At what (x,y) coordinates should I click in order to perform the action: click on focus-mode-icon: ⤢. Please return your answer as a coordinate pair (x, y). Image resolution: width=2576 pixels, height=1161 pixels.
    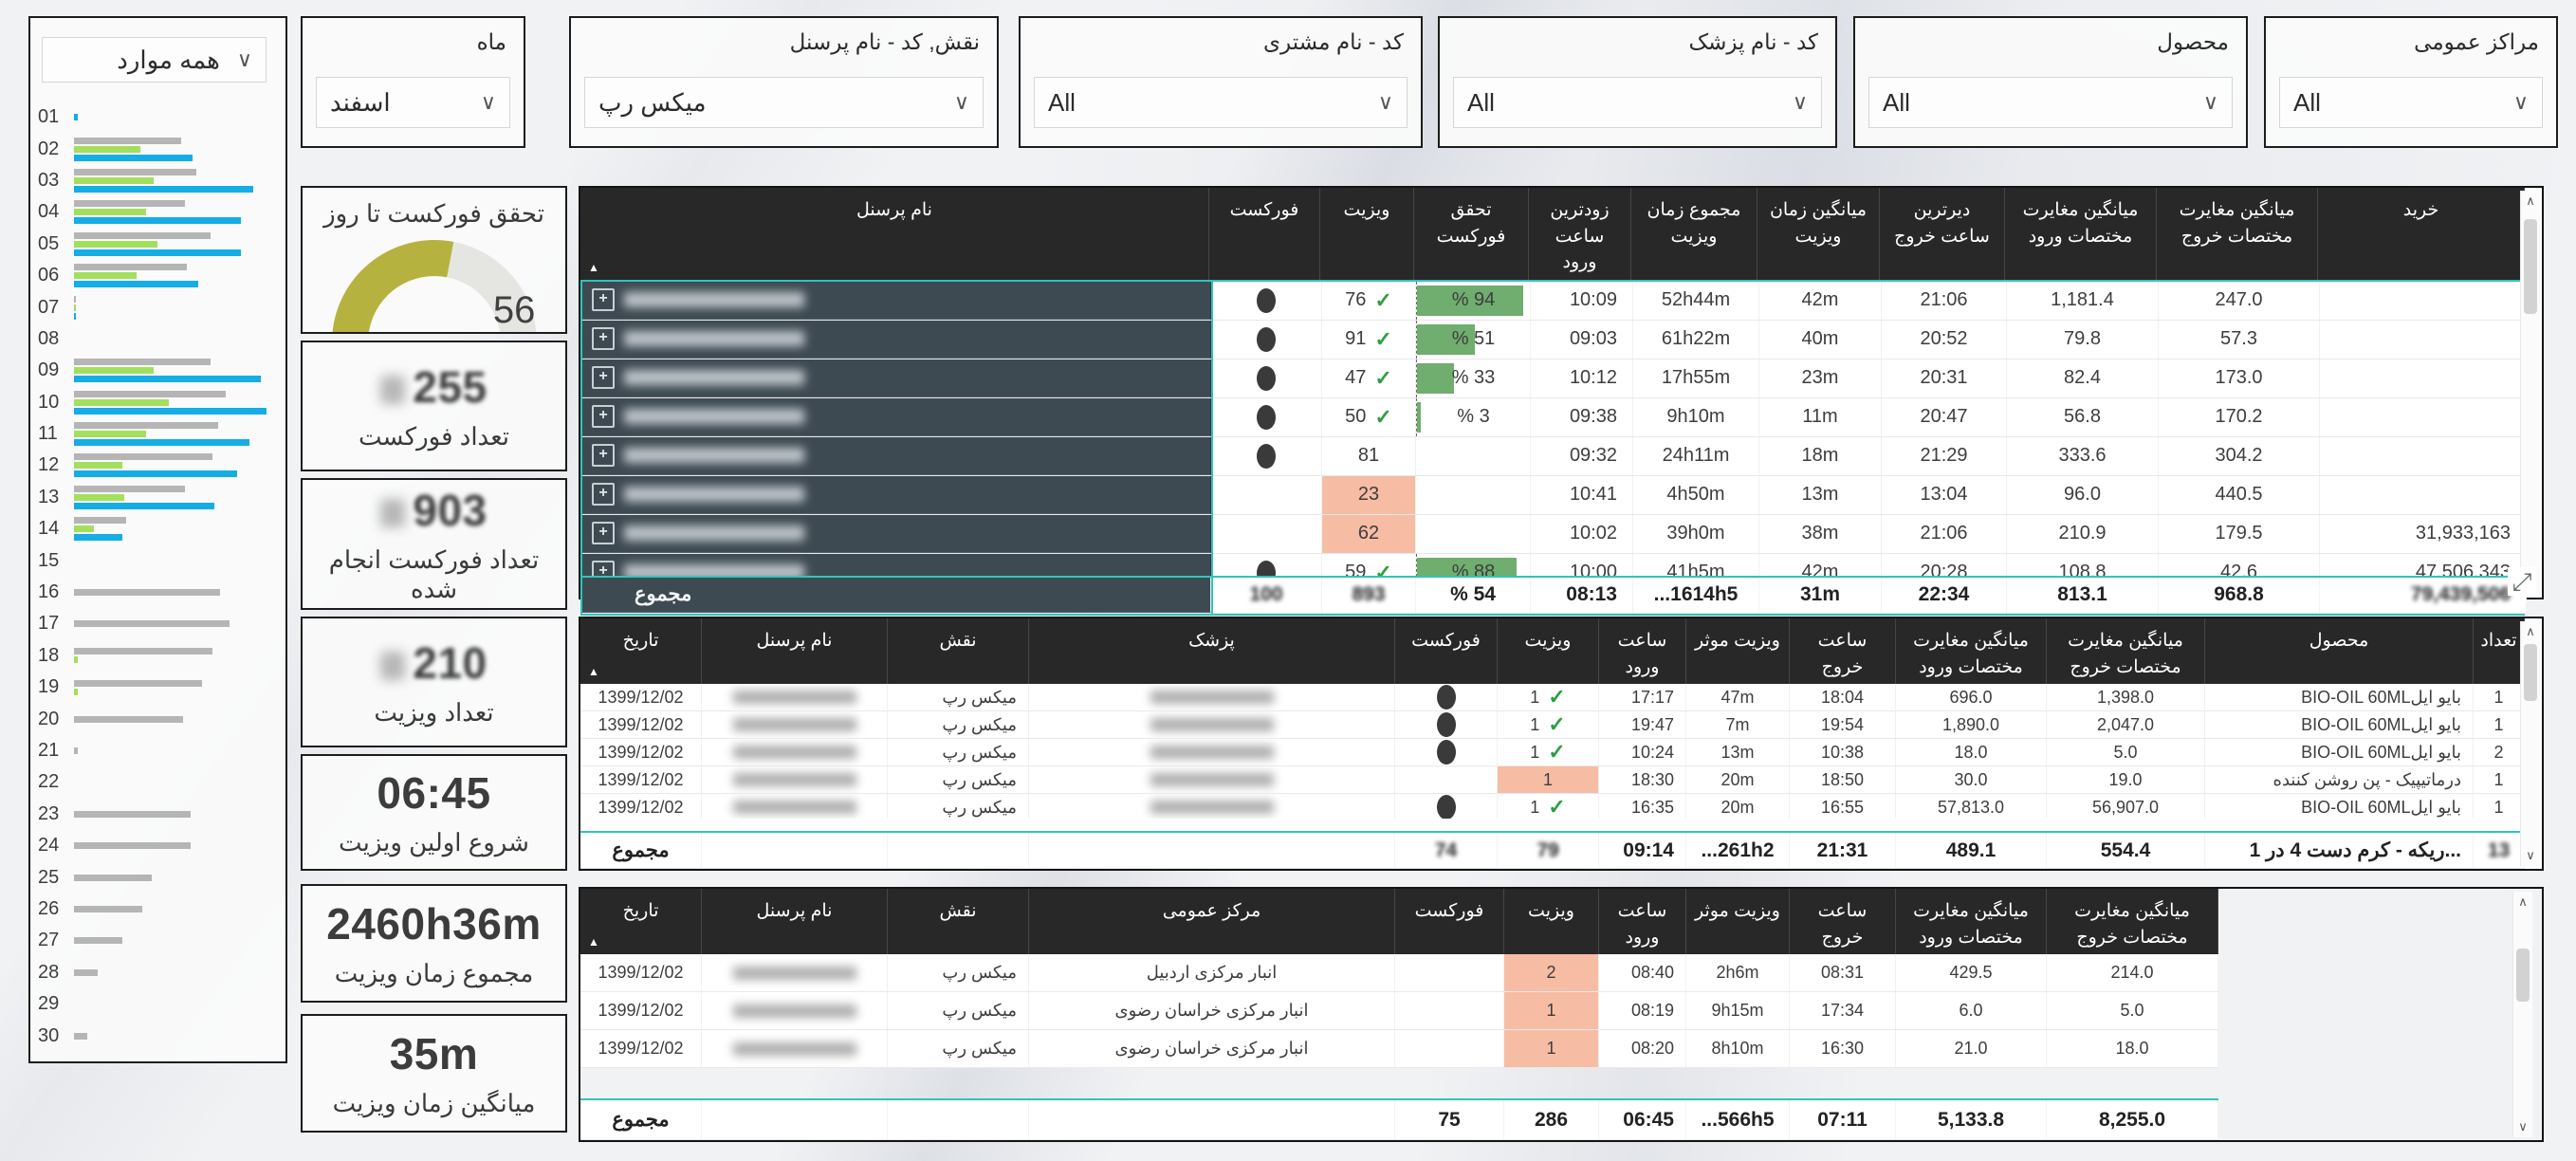
    Looking at the image, I should click on (2522, 582).